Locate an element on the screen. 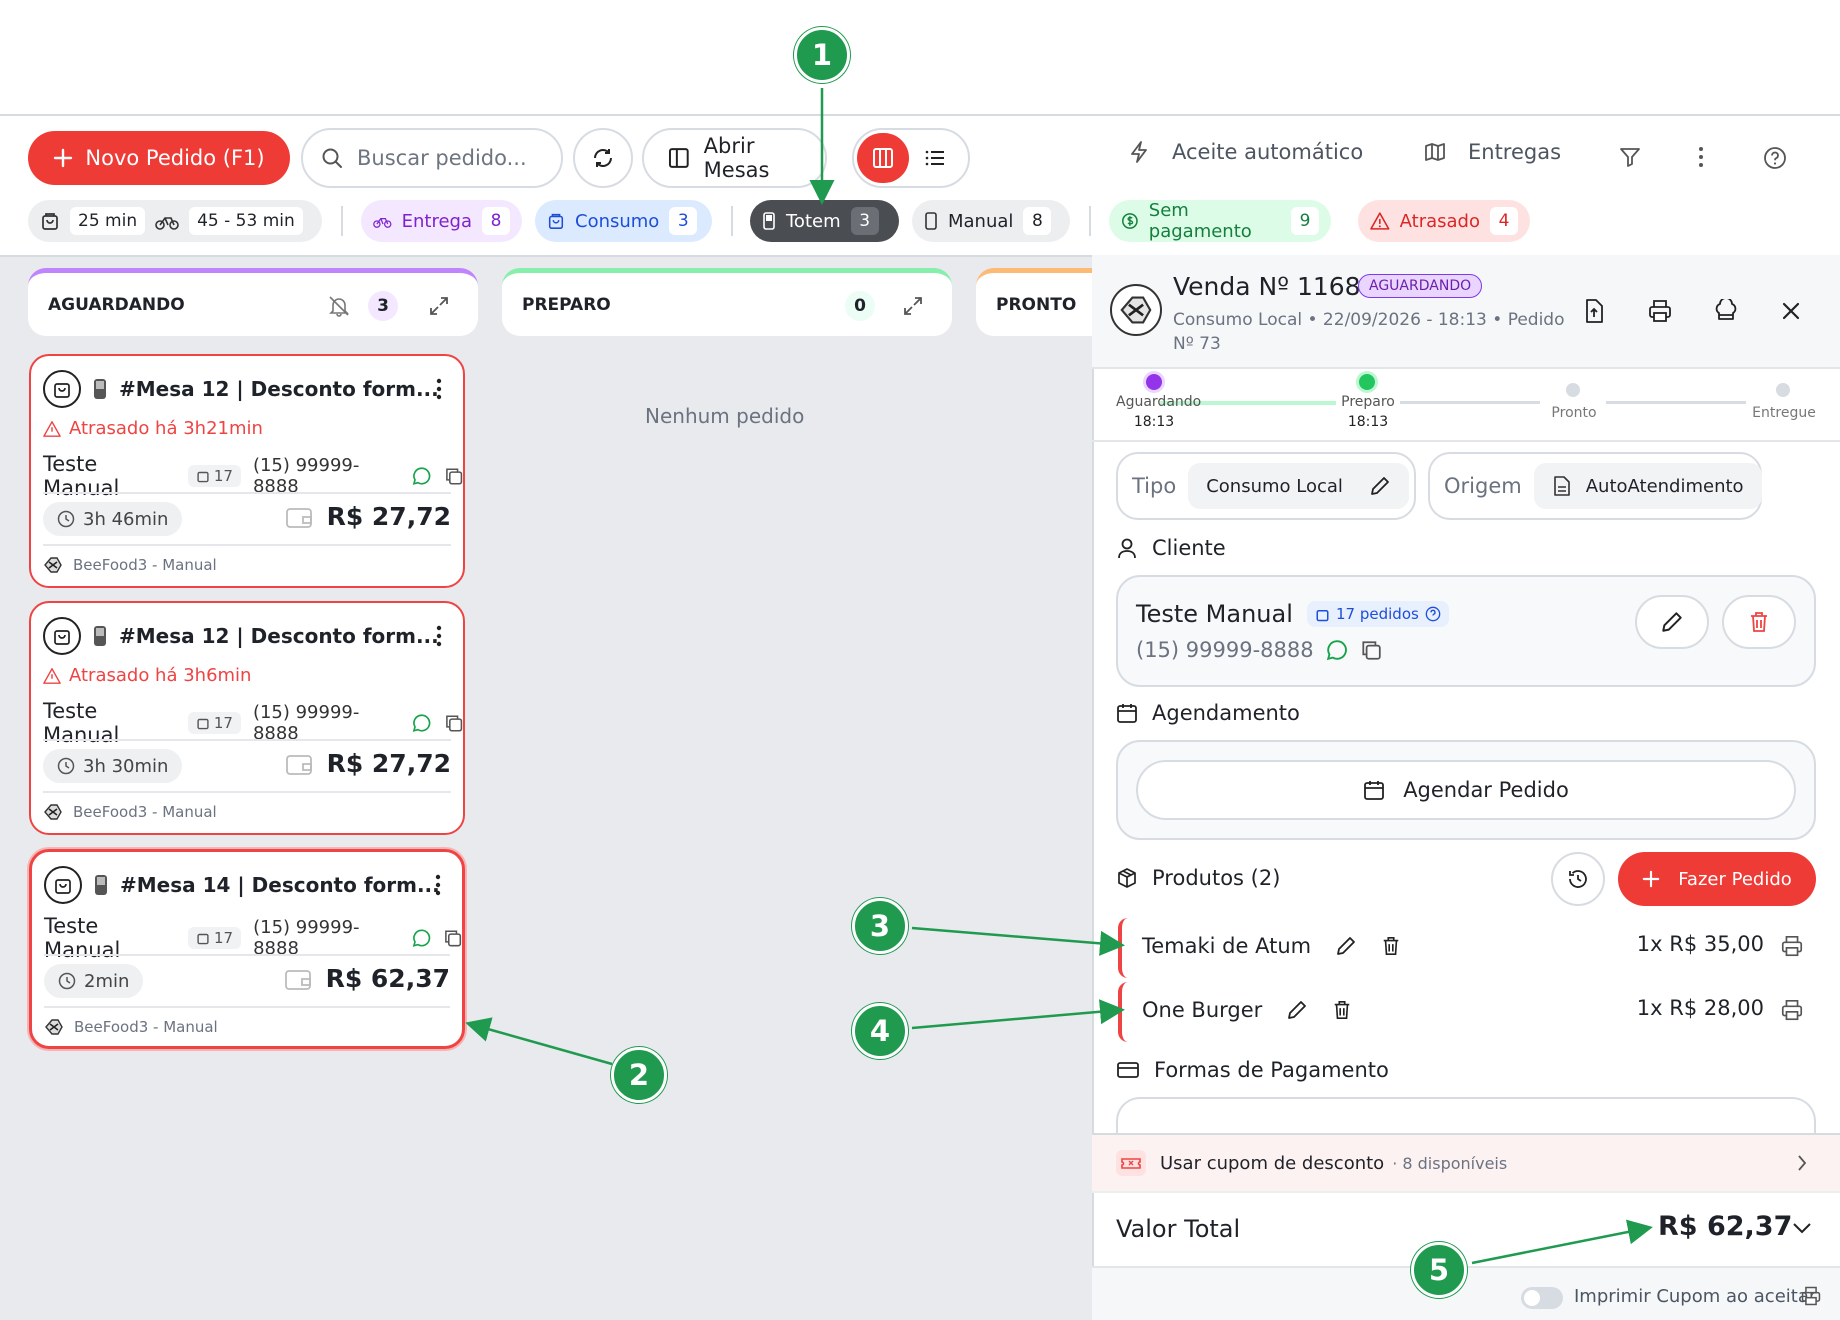 This screenshot has width=1840, height=1320. filter-button is located at coordinates (1630, 157).